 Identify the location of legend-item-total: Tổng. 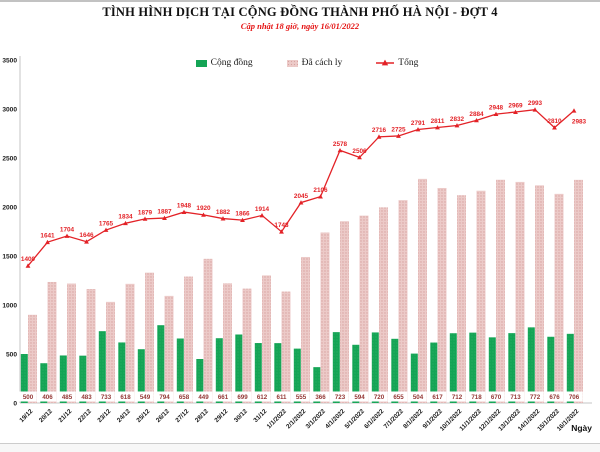
(397, 63).